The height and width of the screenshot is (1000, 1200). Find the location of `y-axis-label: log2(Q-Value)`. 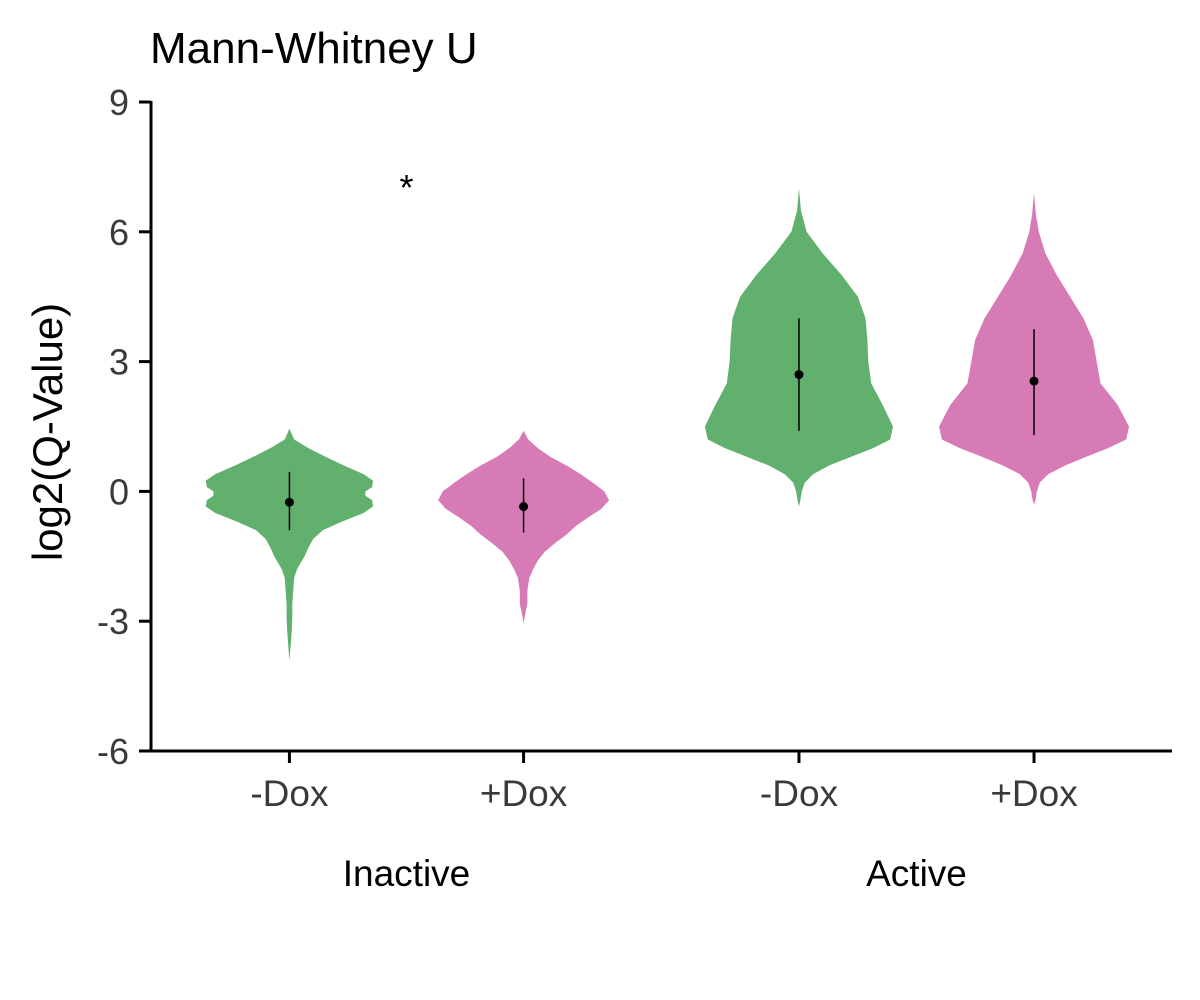

y-axis-label: log2(Q-Value) is located at coordinates (47, 432).